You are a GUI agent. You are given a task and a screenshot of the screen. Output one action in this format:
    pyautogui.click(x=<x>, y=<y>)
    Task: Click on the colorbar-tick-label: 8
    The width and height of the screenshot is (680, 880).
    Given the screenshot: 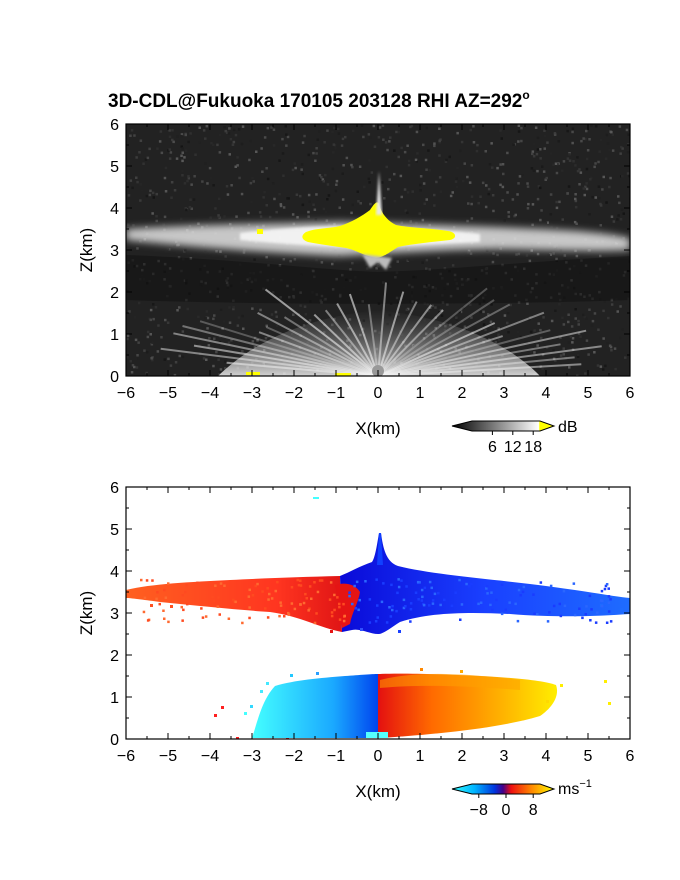 What is the action you would take?
    pyautogui.click(x=533, y=810)
    